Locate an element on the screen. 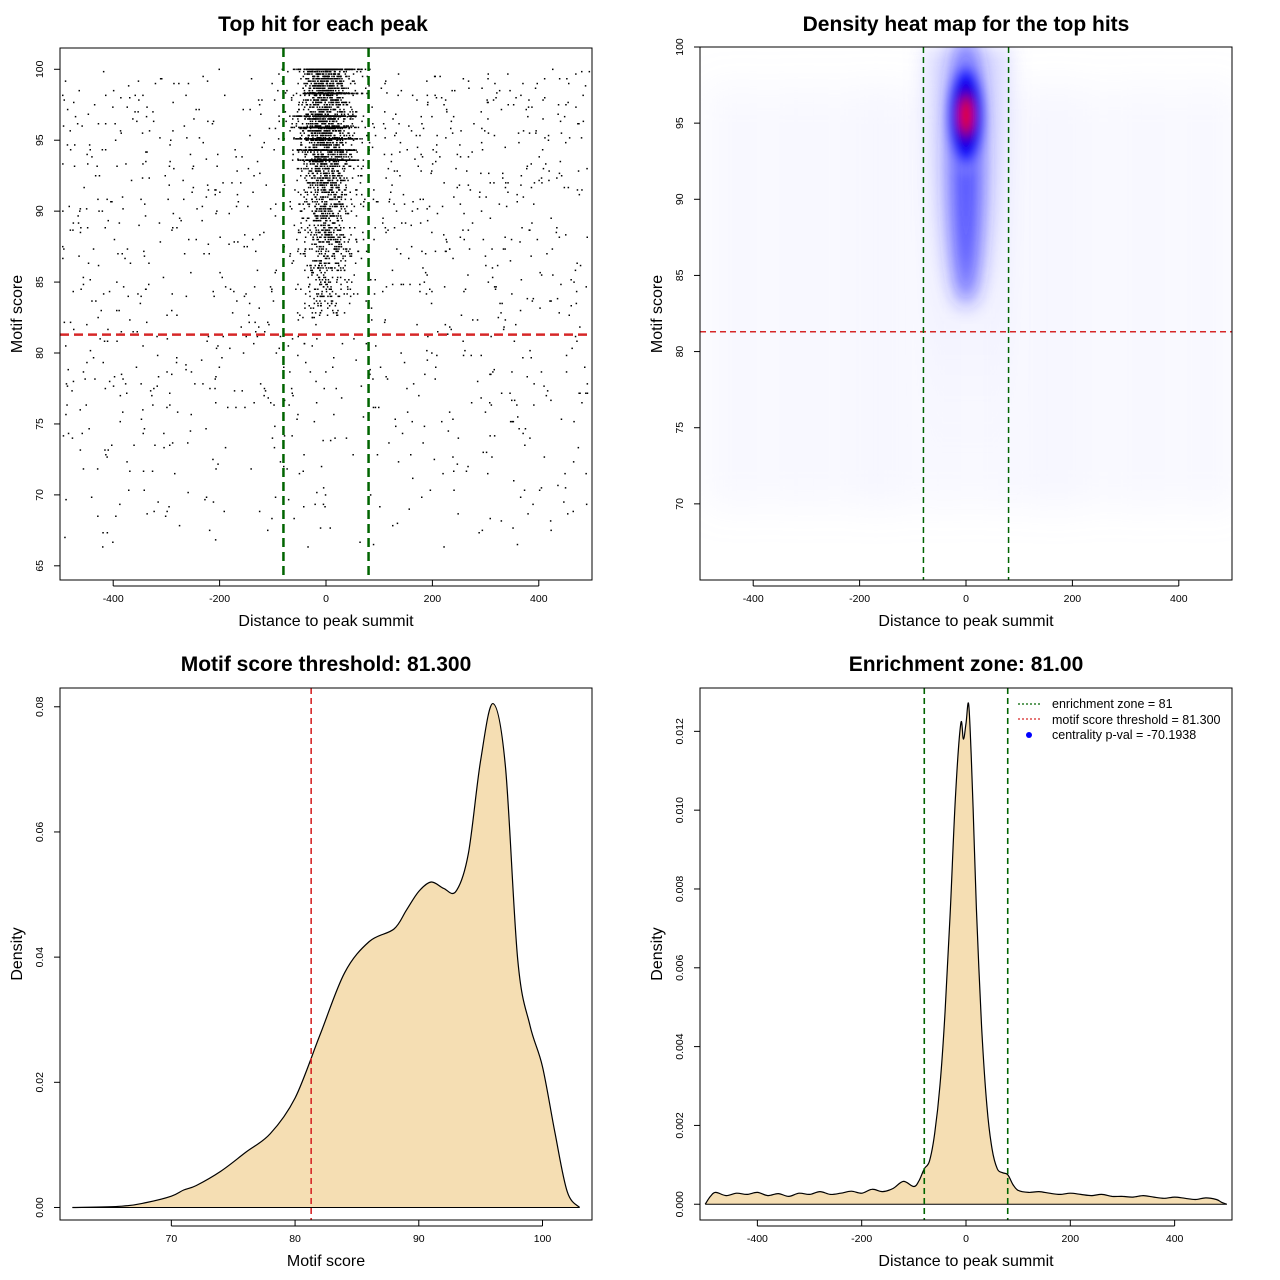 This screenshot has width=1280, height=1280. heatmap-streak is located at coordinates (1043, 297).